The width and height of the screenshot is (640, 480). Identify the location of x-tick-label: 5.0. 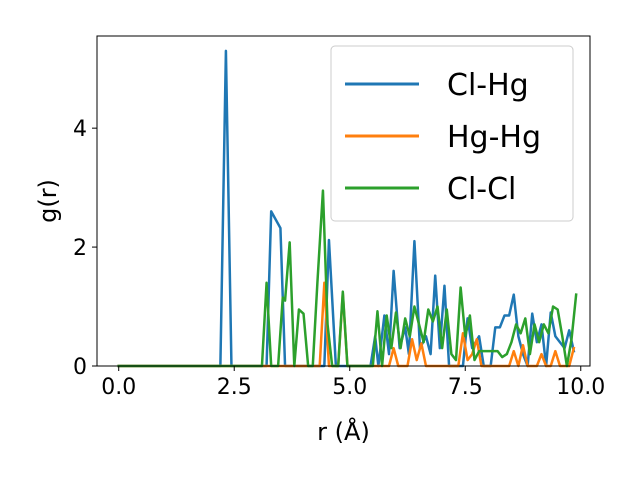
(349, 387).